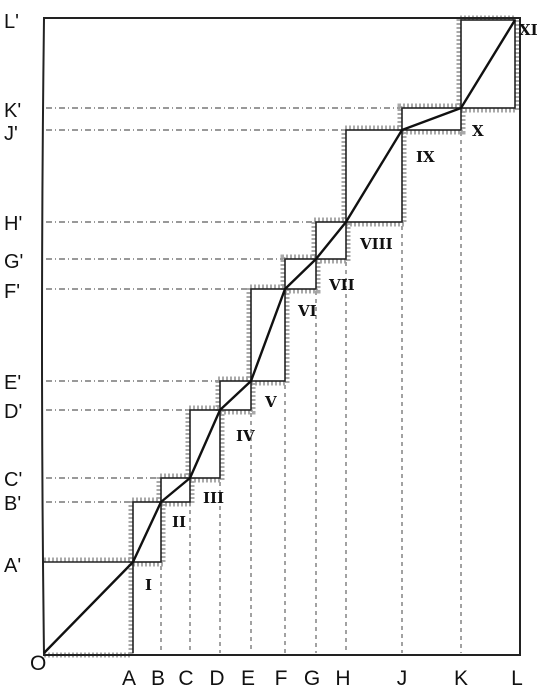 The height and width of the screenshot is (690, 538). What do you see at coordinates (248, 678) in the screenshot?
I see `x-axis-label: E` at bounding box center [248, 678].